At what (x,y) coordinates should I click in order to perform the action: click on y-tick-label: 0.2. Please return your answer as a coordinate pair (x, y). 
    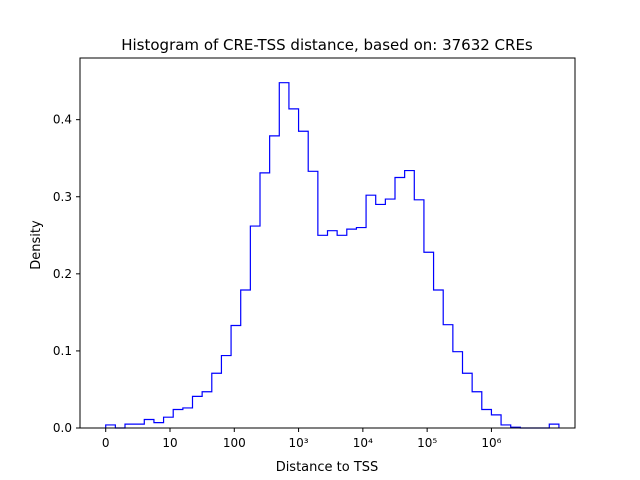
    Looking at the image, I should click on (62, 274).